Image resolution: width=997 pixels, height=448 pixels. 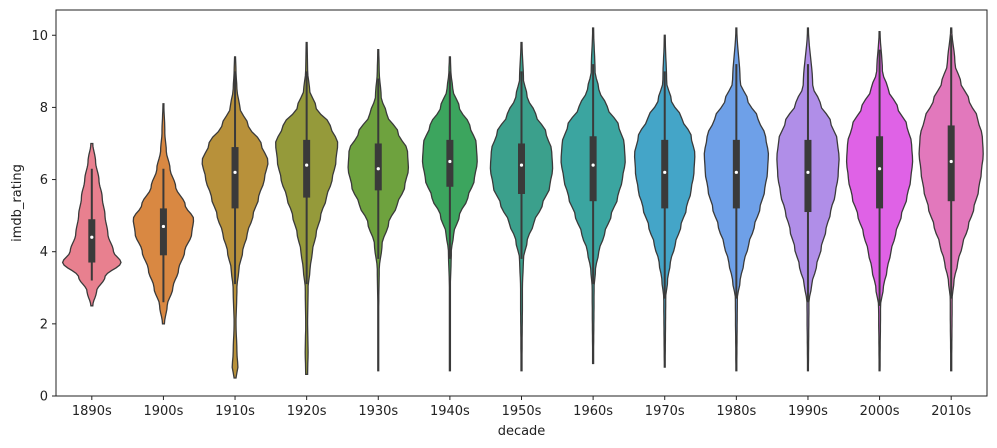 What do you see at coordinates (808, 411) in the screenshot?
I see `x-tick-label: 1990s` at bounding box center [808, 411].